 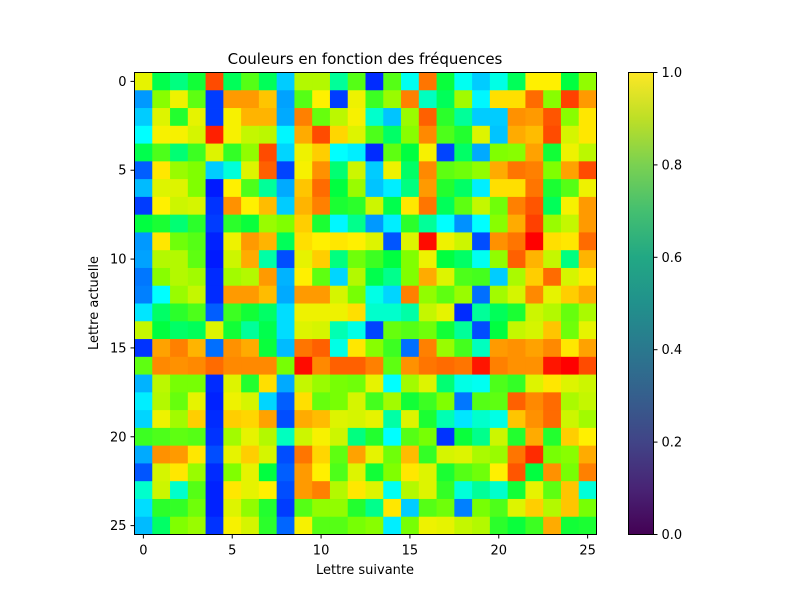 What do you see at coordinates (321, 152) in the screenshot?
I see `heatmap-cell-r4-c10` at bounding box center [321, 152].